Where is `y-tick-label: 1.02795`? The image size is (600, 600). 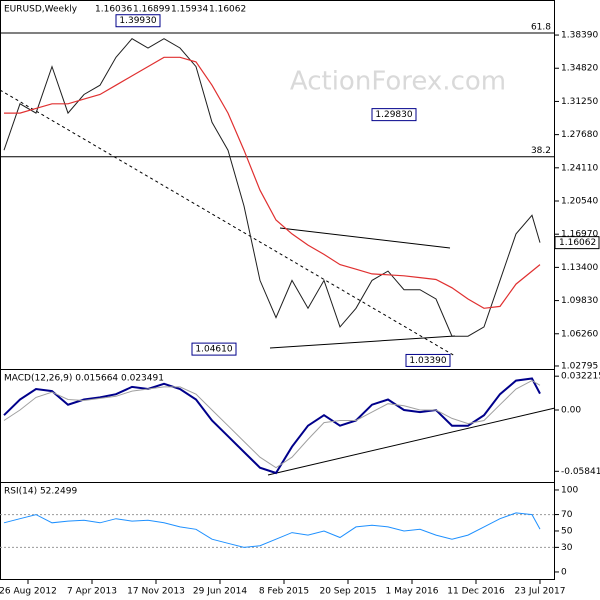
y-tick-label: 1.02795 is located at coordinates (579, 366).